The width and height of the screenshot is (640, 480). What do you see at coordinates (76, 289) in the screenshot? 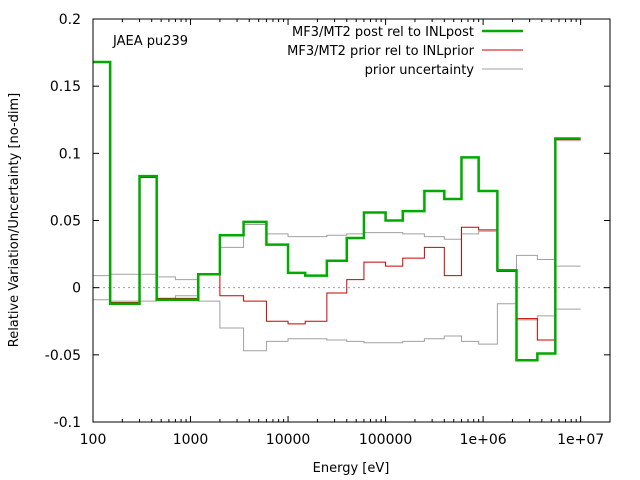
I see `y-tick-label: 0` at bounding box center [76, 289].